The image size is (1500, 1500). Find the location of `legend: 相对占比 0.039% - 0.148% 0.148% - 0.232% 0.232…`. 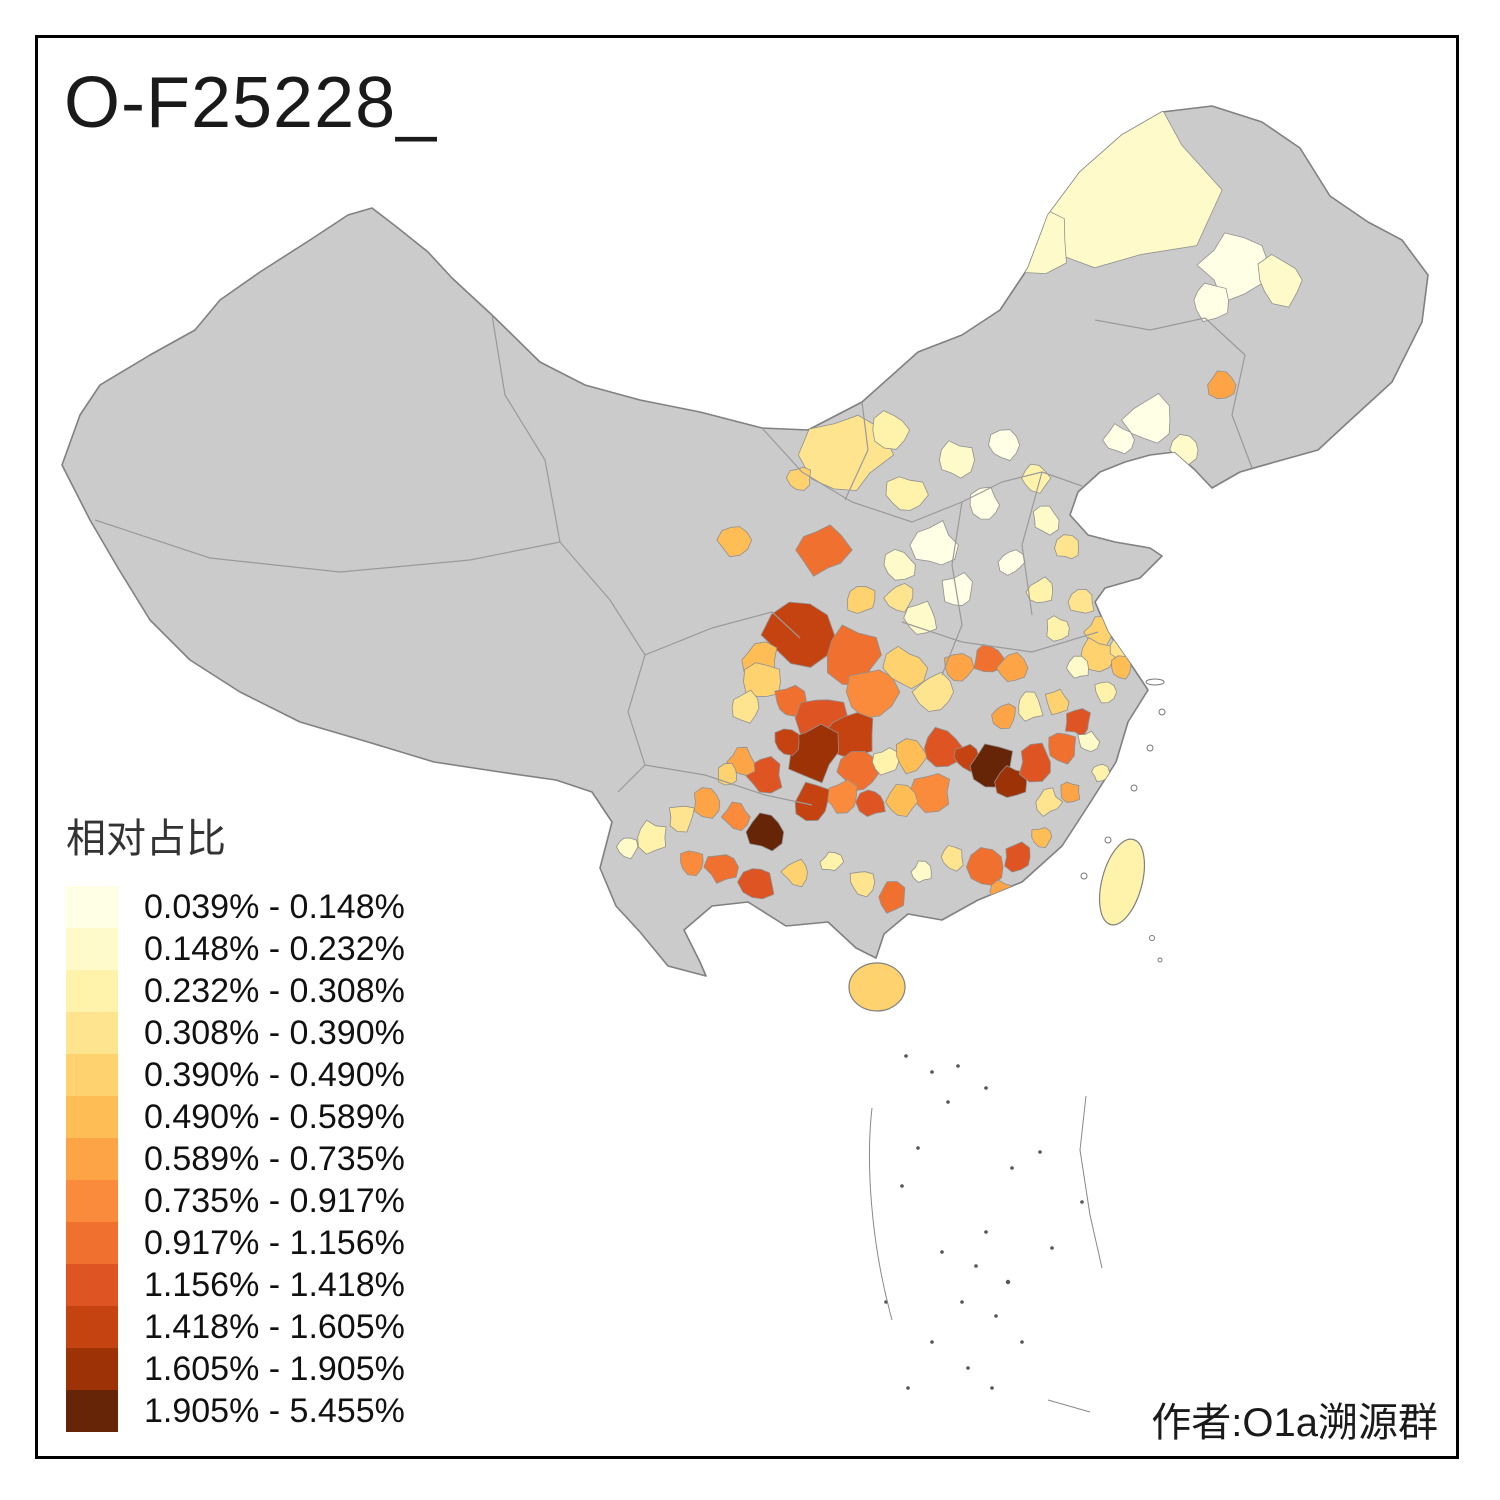

legend: 相对占比 0.039% - 0.148% 0.148% - 0.232% 0.232… is located at coordinates (235, 1119).